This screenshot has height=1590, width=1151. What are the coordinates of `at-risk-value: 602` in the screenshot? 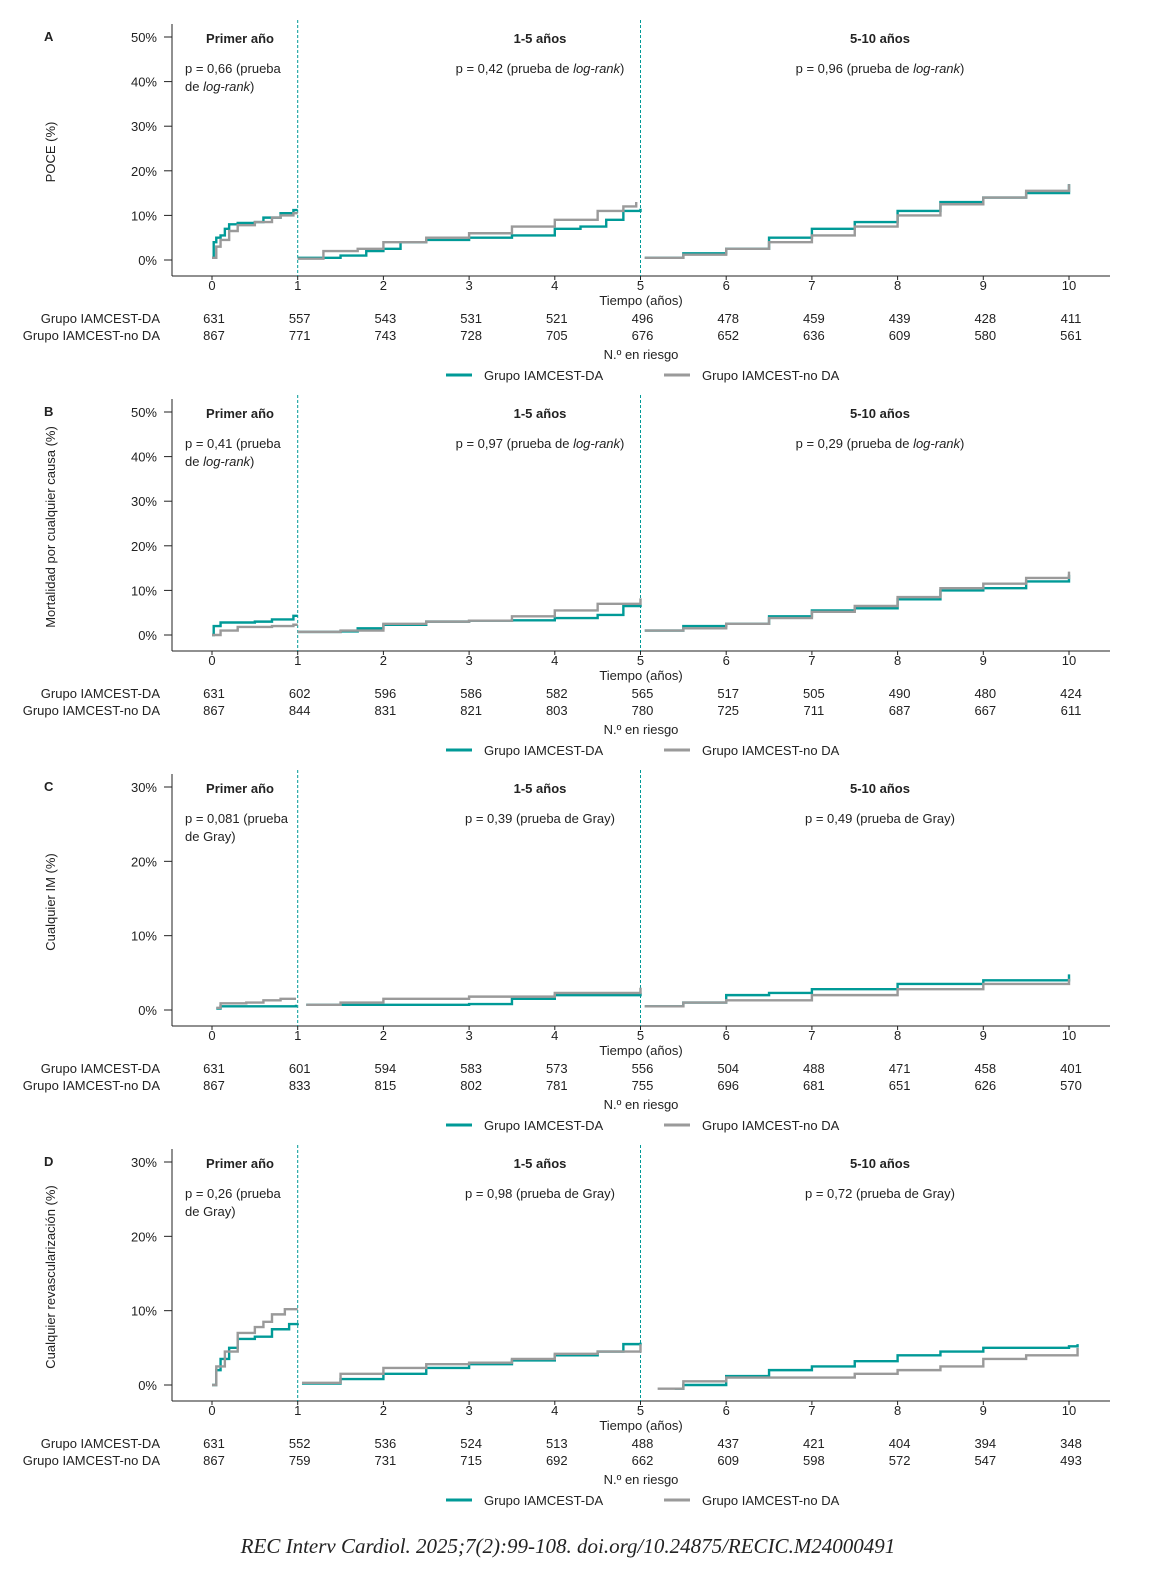 It's located at (300, 693).